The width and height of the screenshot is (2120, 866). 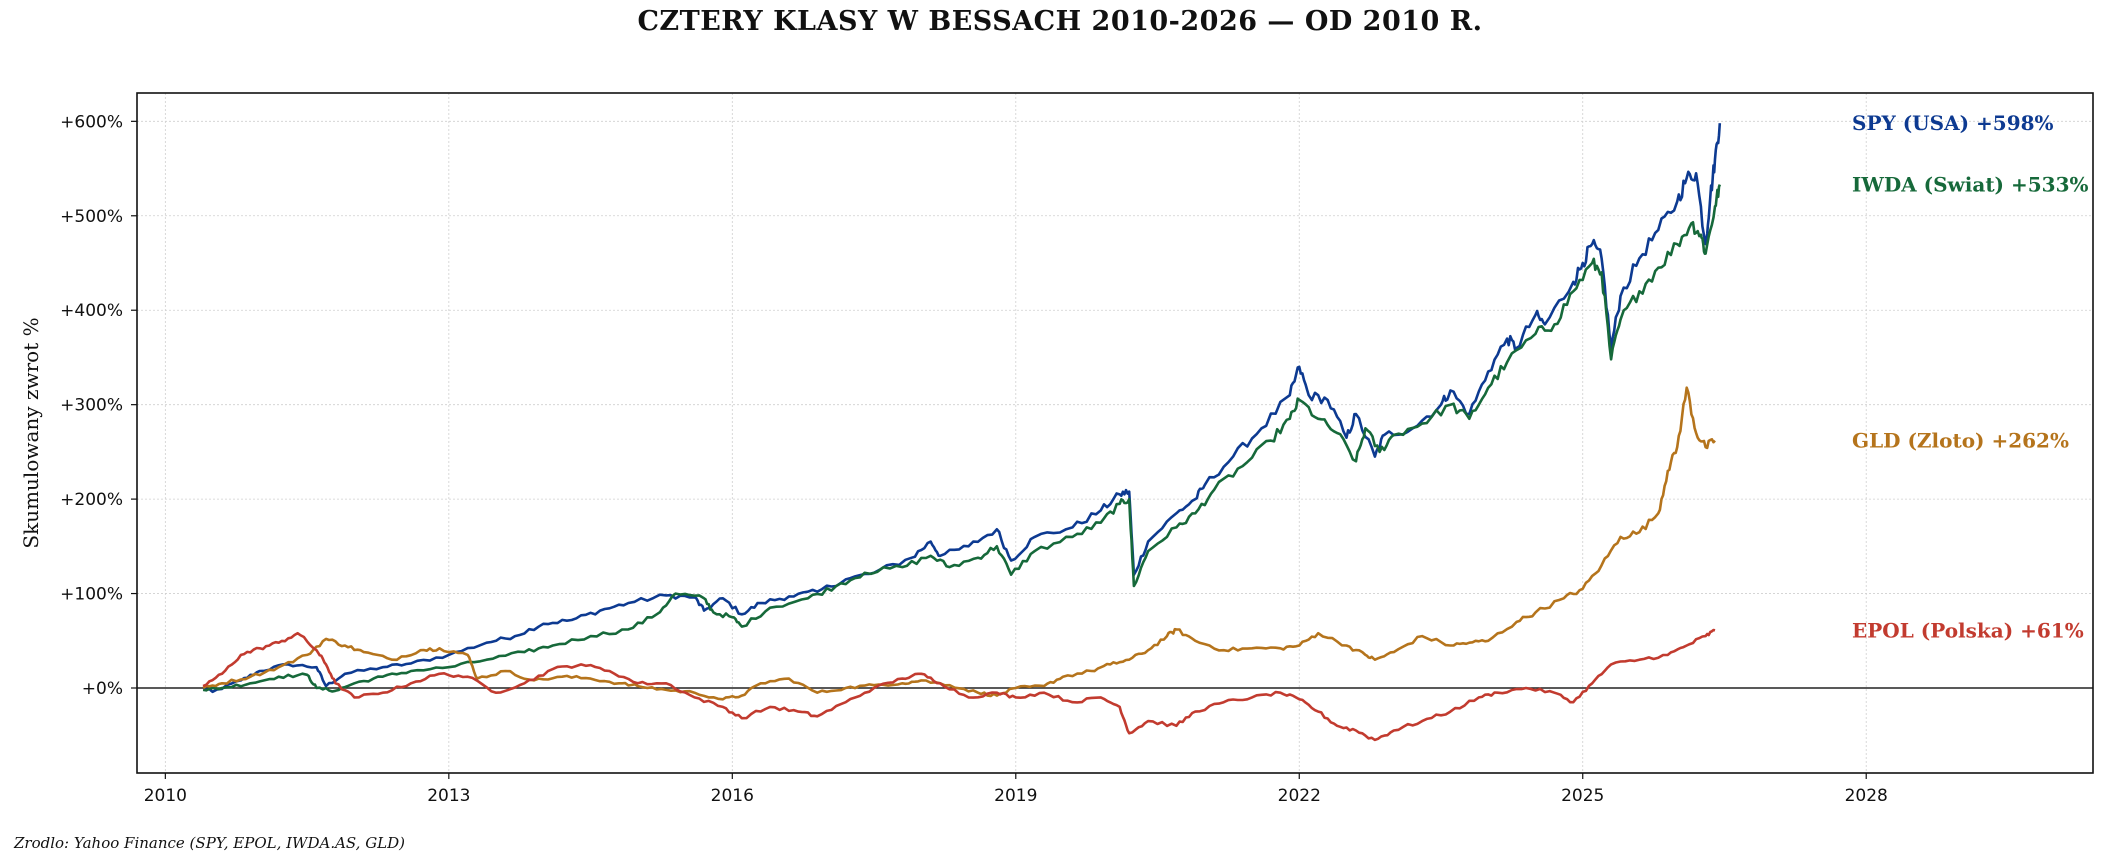 What do you see at coordinates (31, 432) in the screenshot?
I see `y-axis-label: Skumulowany zwrot %` at bounding box center [31, 432].